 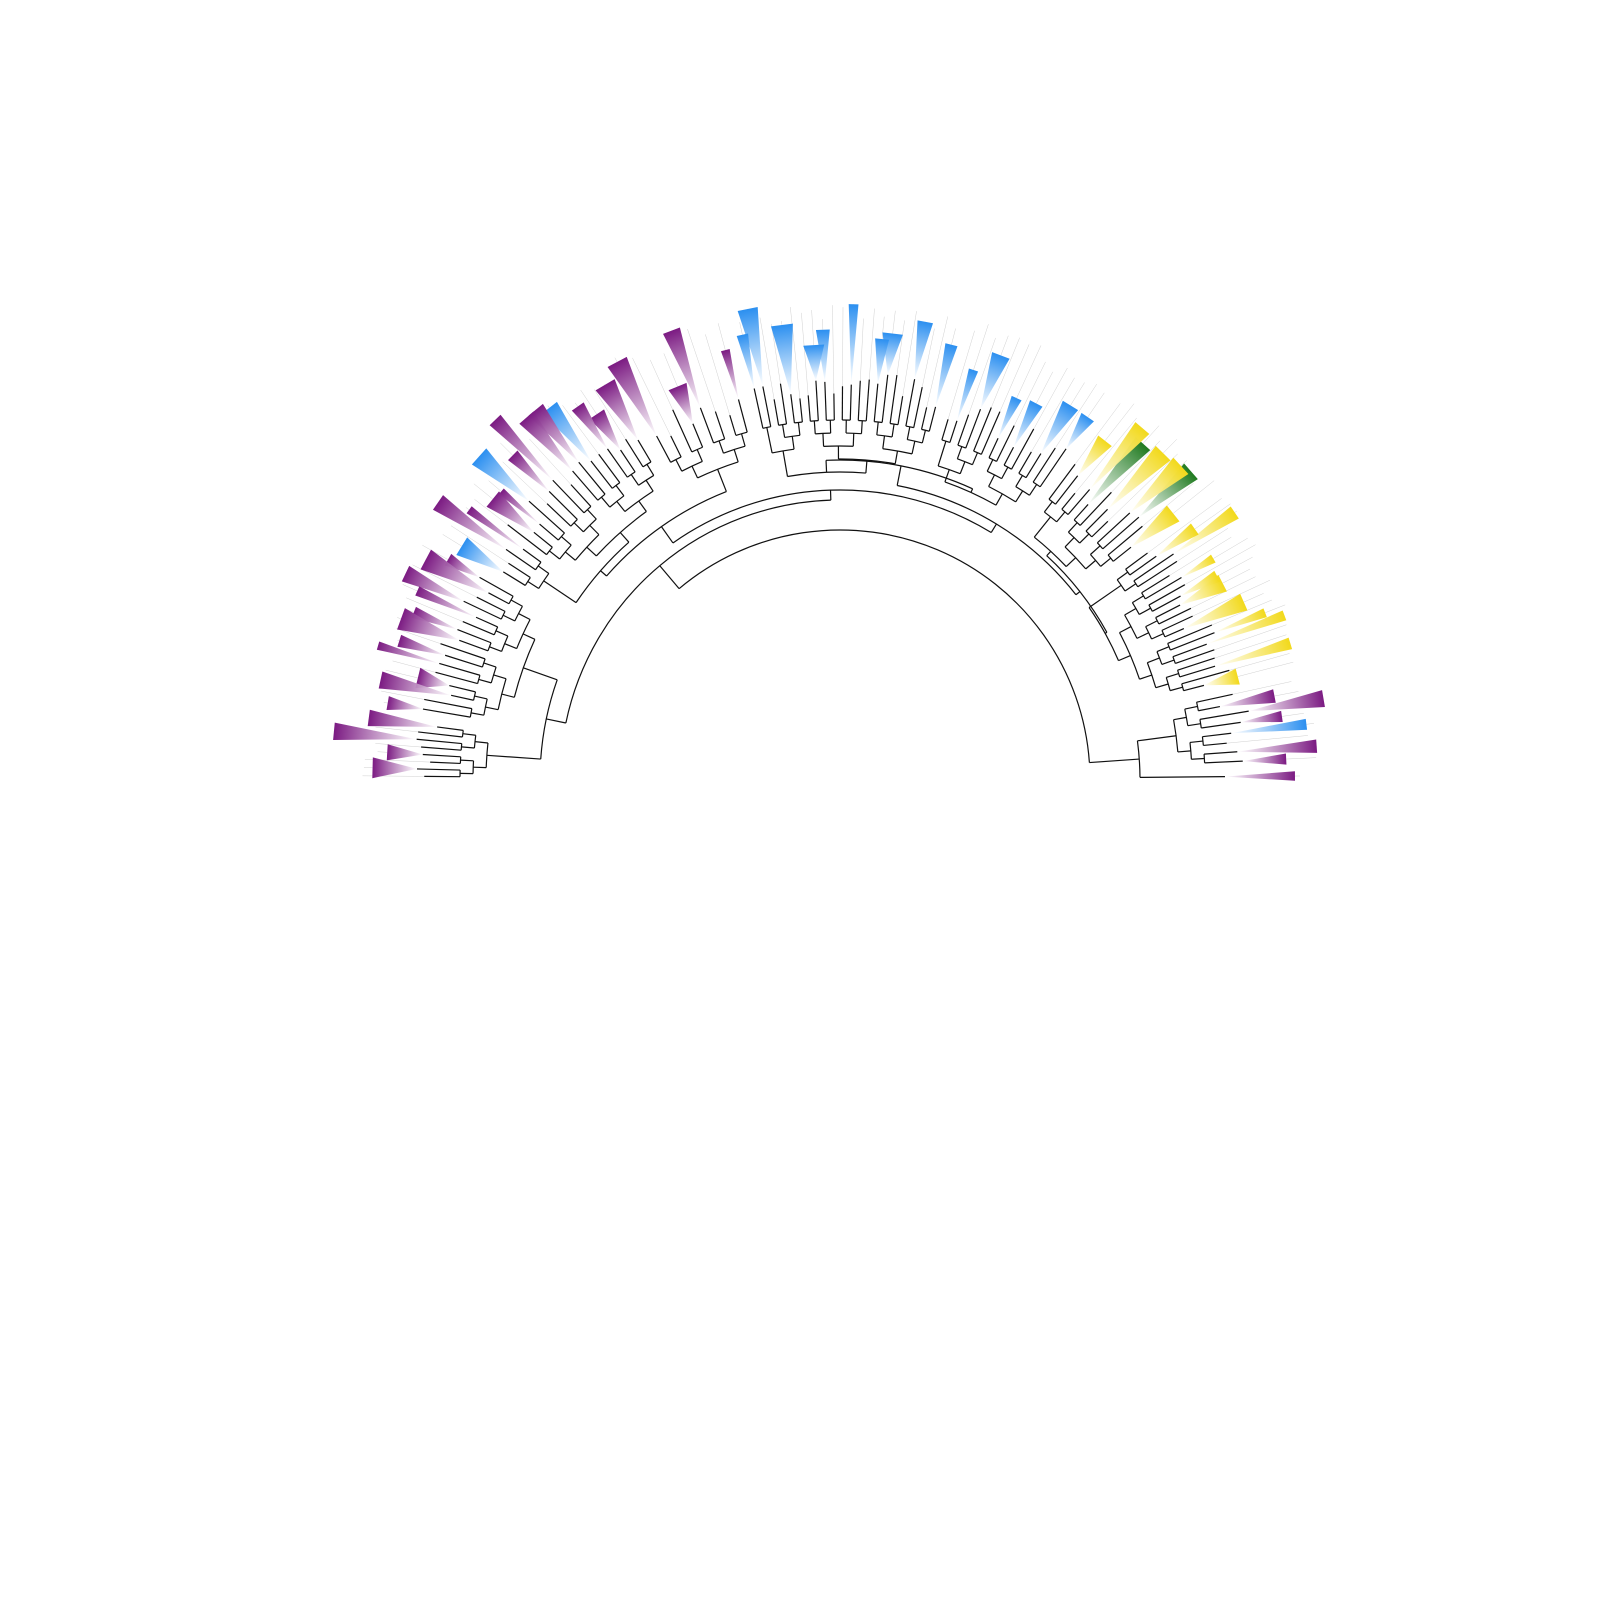 What do you see at coordinates (832, 576) in the screenshot?
I see `branch-layer` at bounding box center [832, 576].